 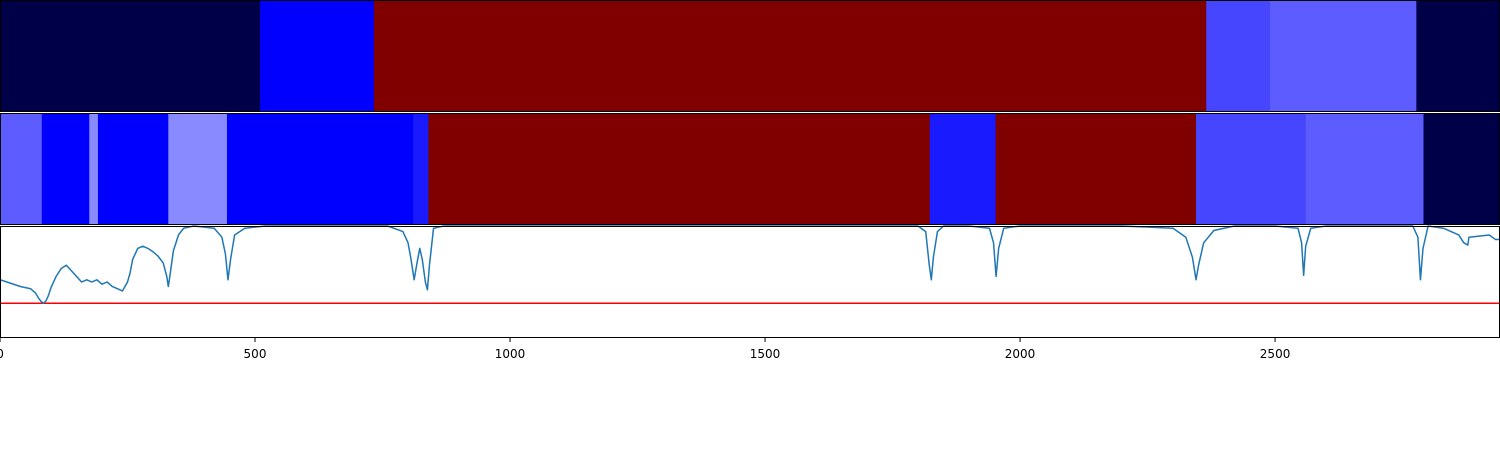 What do you see at coordinates (2, 354) in the screenshot?
I see `x-tick-label: 0` at bounding box center [2, 354].